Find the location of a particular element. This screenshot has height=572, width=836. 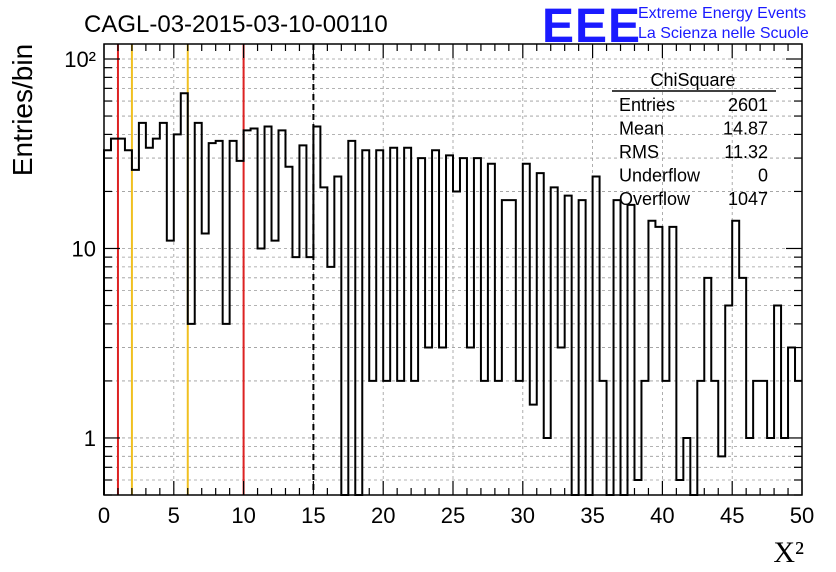

x-tick-label: 0 is located at coordinates (104, 515).